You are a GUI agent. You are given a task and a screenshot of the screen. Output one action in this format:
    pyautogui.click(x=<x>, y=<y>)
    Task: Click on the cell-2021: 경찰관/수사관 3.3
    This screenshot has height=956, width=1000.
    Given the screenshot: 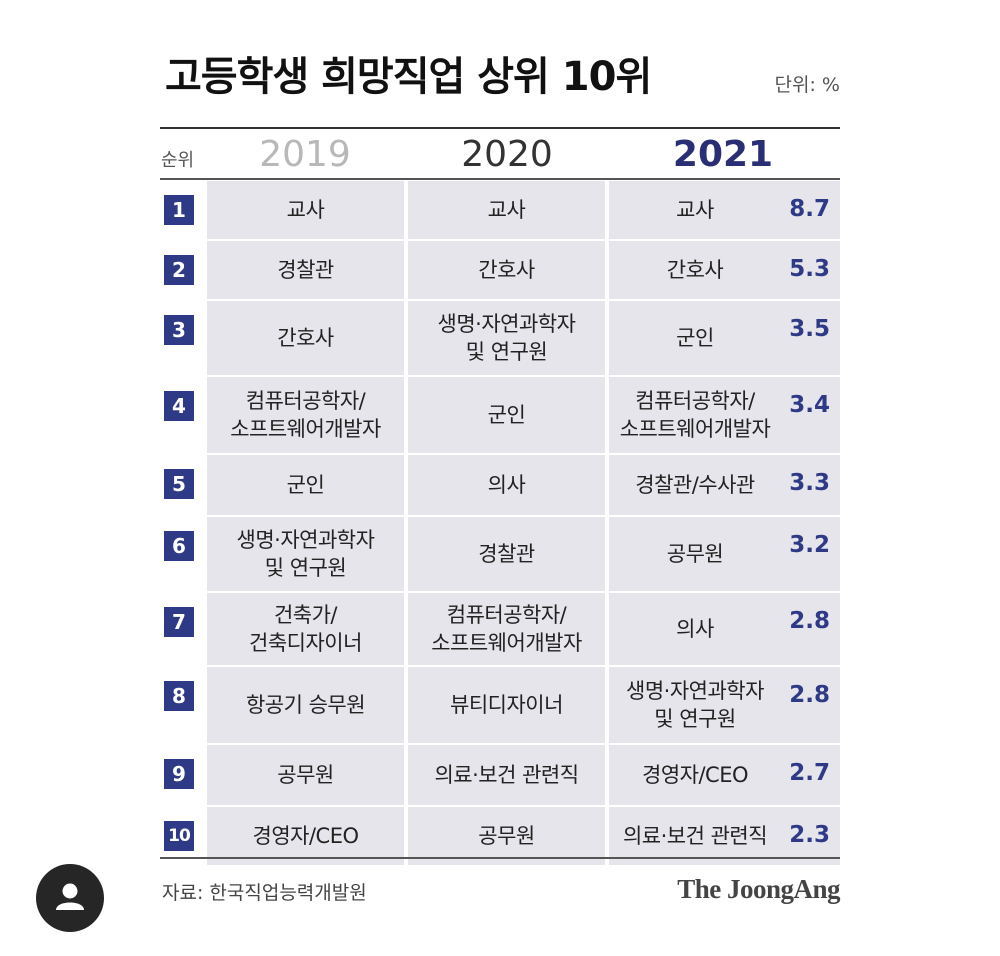 What is the action you would take?
    pyautogui.click(x=724, y=485)
    